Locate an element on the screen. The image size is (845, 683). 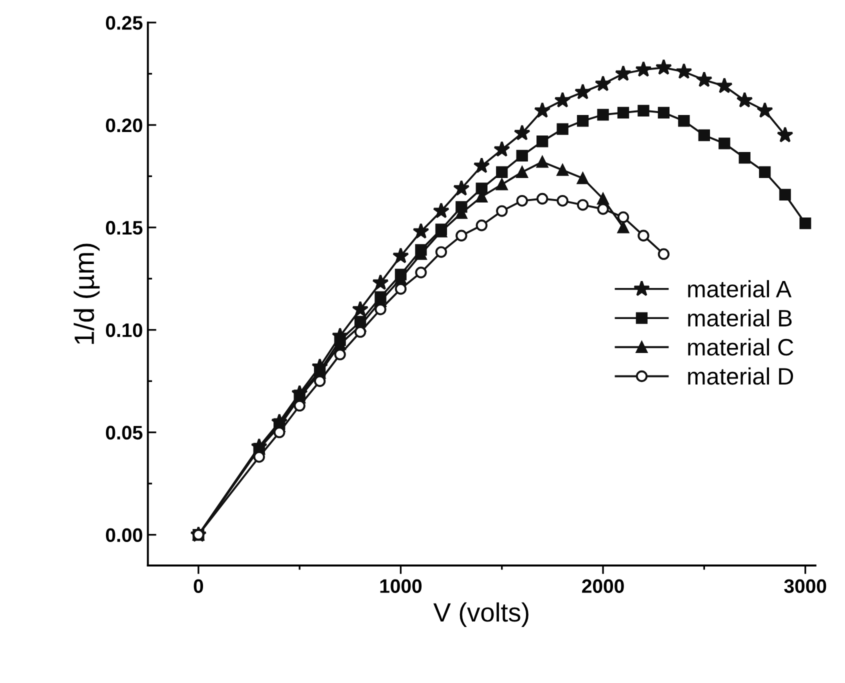
legend-label: material D is located at coordinates (741, 376).